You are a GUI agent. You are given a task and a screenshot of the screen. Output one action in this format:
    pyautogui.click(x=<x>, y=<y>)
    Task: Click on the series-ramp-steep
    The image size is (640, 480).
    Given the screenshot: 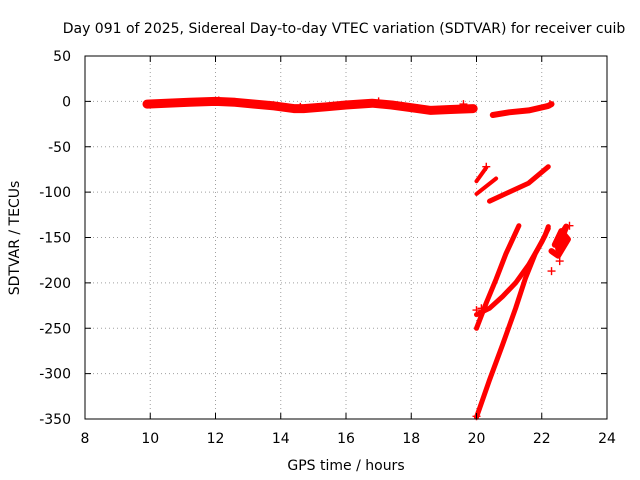 What is the action you would take?
    pyautogui.click(x=512, y=322)
    